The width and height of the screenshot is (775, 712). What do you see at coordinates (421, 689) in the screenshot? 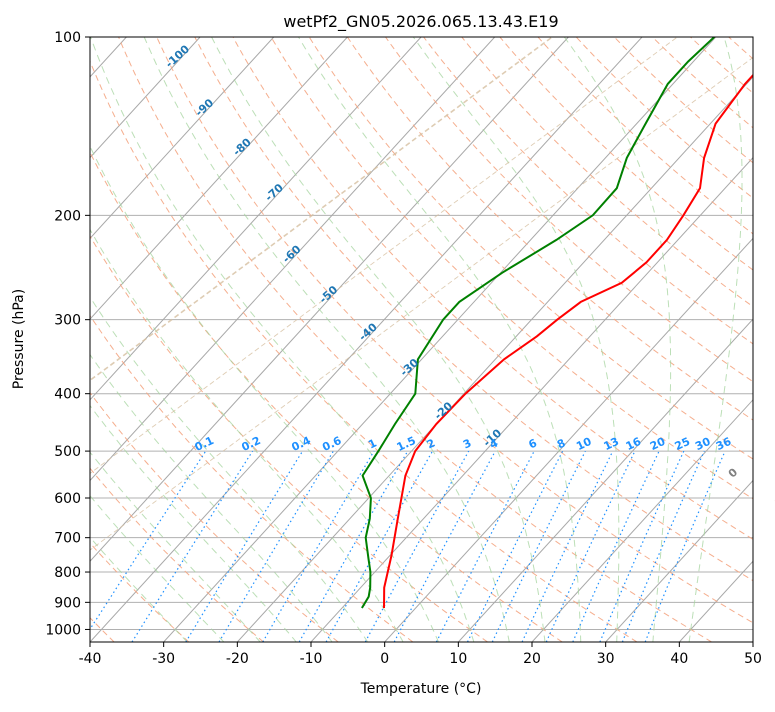
I see `x-axis-label: Temperature (°C)` at bounding box center [421, 689].